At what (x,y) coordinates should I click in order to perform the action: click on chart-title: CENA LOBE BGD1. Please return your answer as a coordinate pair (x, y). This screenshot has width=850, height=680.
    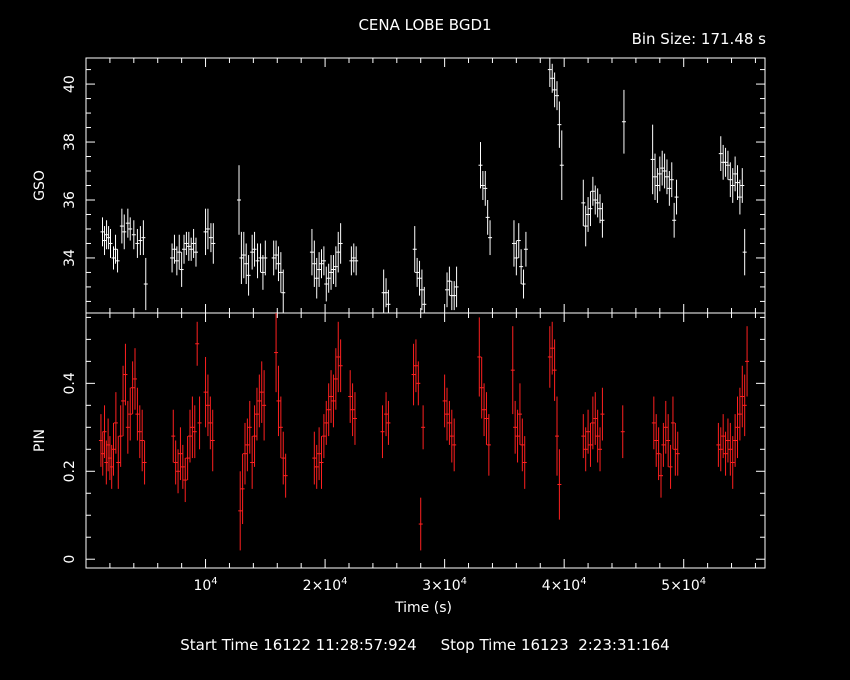
    Looking at the image, I should click on (425, 25).